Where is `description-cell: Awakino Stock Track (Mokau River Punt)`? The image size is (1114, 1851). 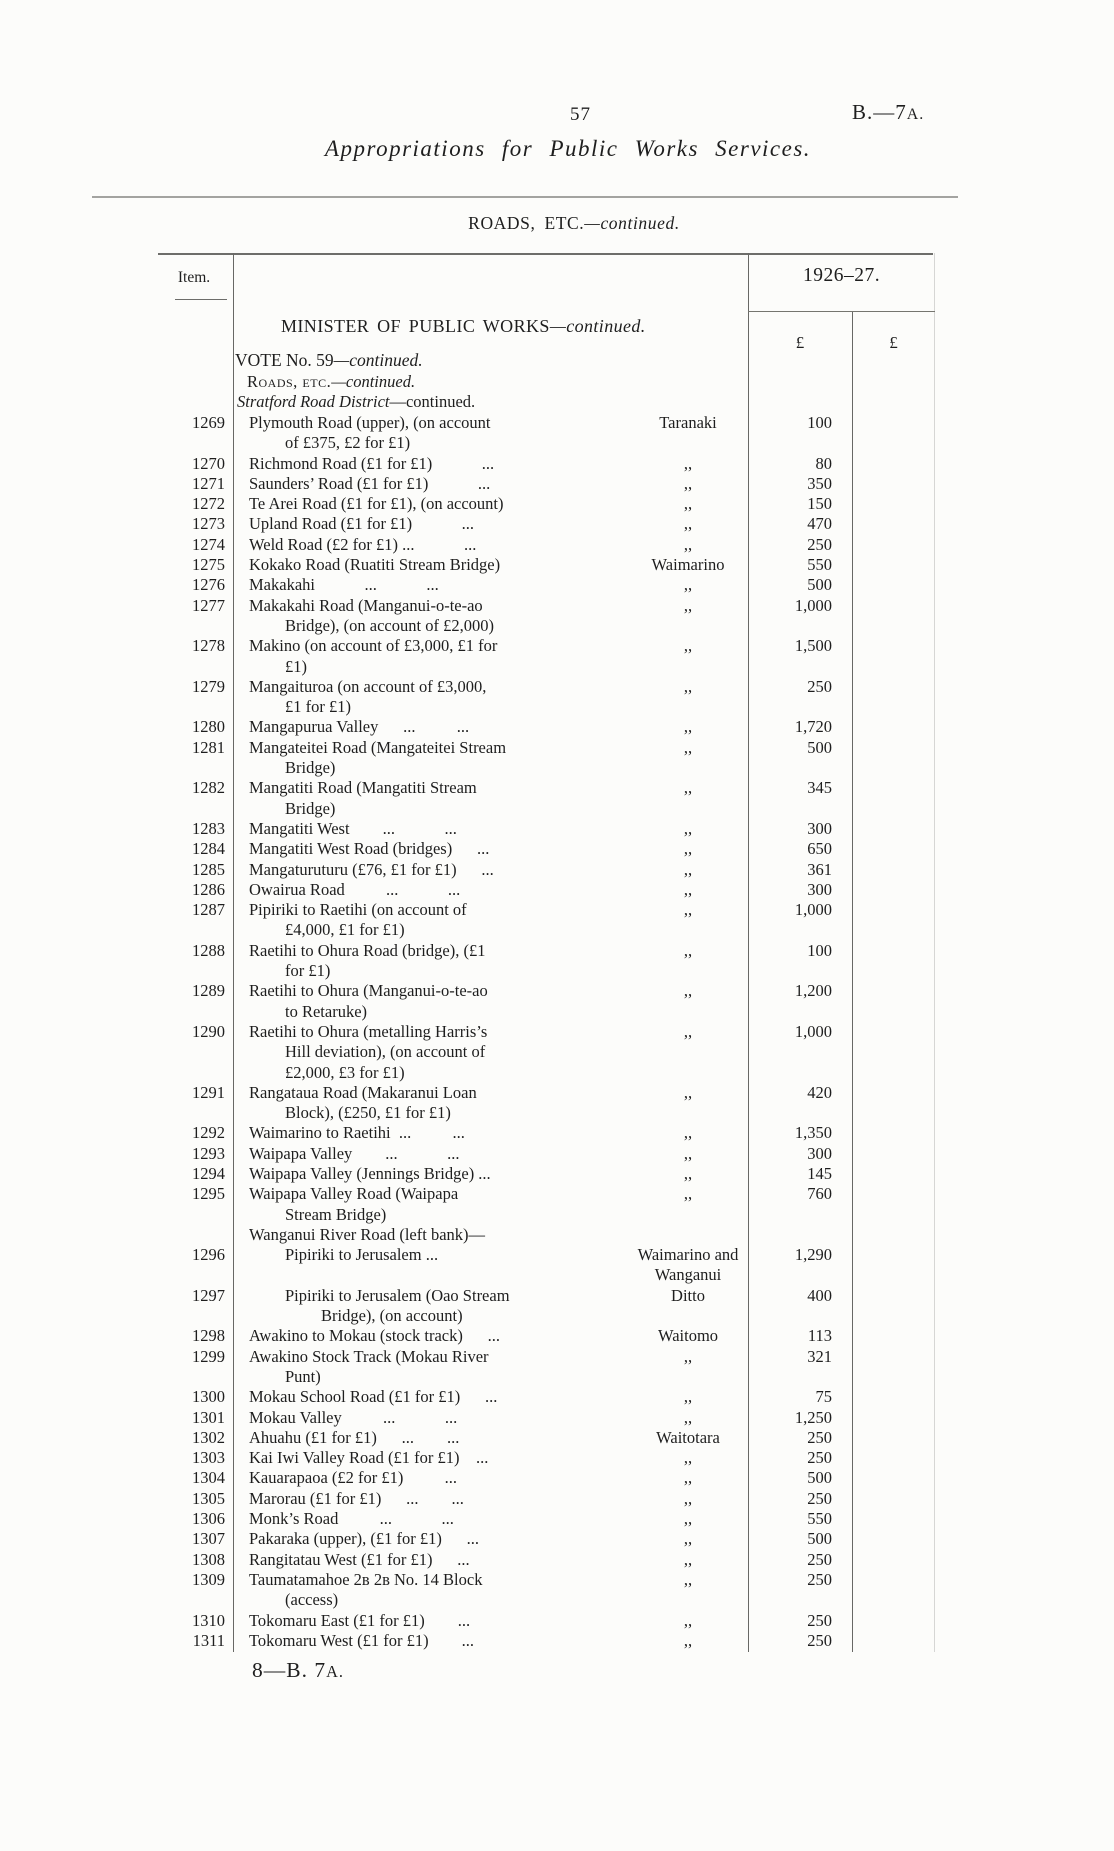
description-cell: Awakino Stock Track (Mokau River Punt) is located at coordinates (369, 1366).